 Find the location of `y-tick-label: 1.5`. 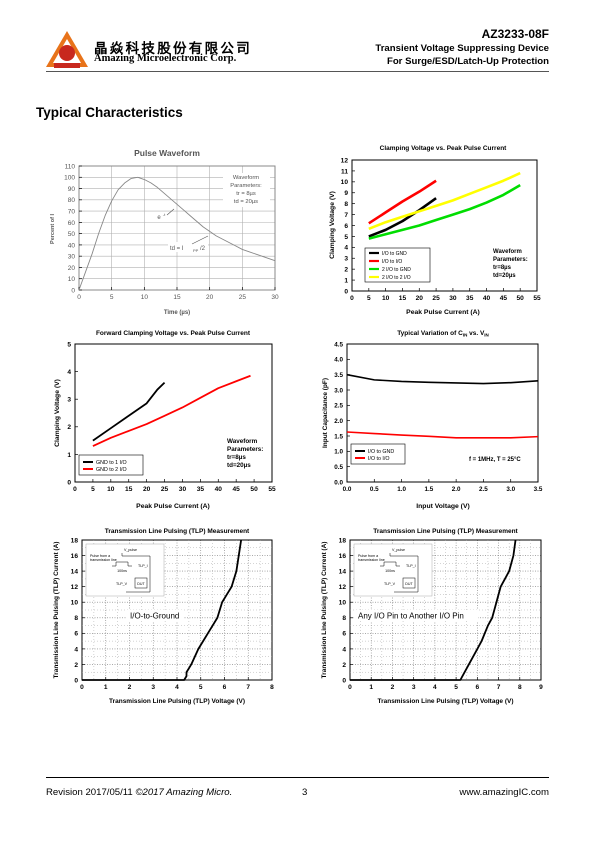

y-tick-label: 1.5 is located at coordinates (338, 436).